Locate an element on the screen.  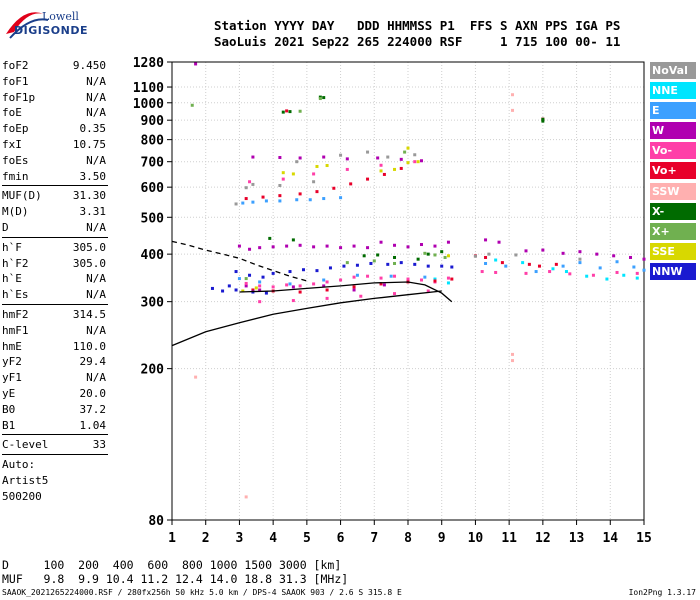
logo-swoosh-blue is located at coordinates (29, 28).